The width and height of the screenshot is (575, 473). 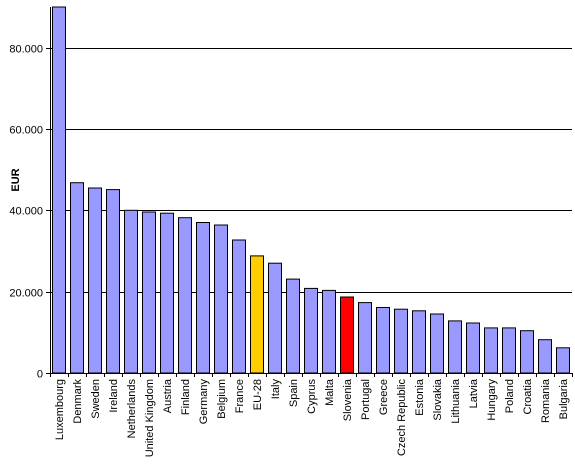 What do you see at coordinates (30, 194) in the screenshot?
I see `y-axis: 0 20.000 40.000 60.000 80.000` at bounding box center [30, 194].